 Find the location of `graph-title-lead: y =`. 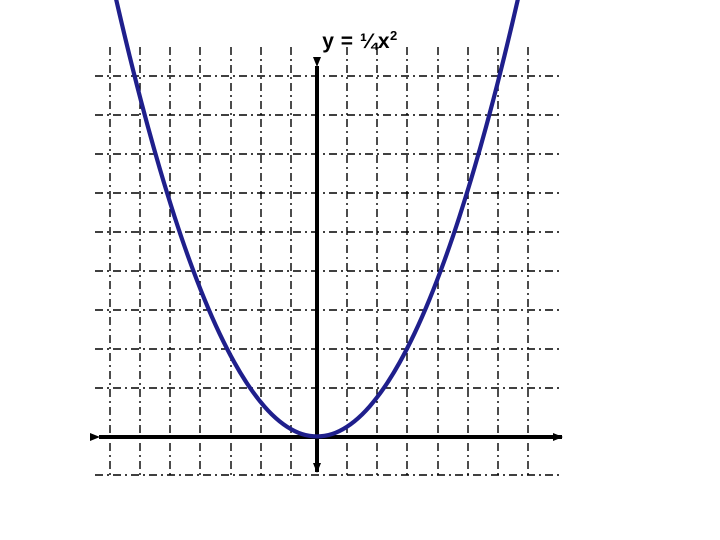

graph-title-lead: y = is located at coordinates (341, 41).